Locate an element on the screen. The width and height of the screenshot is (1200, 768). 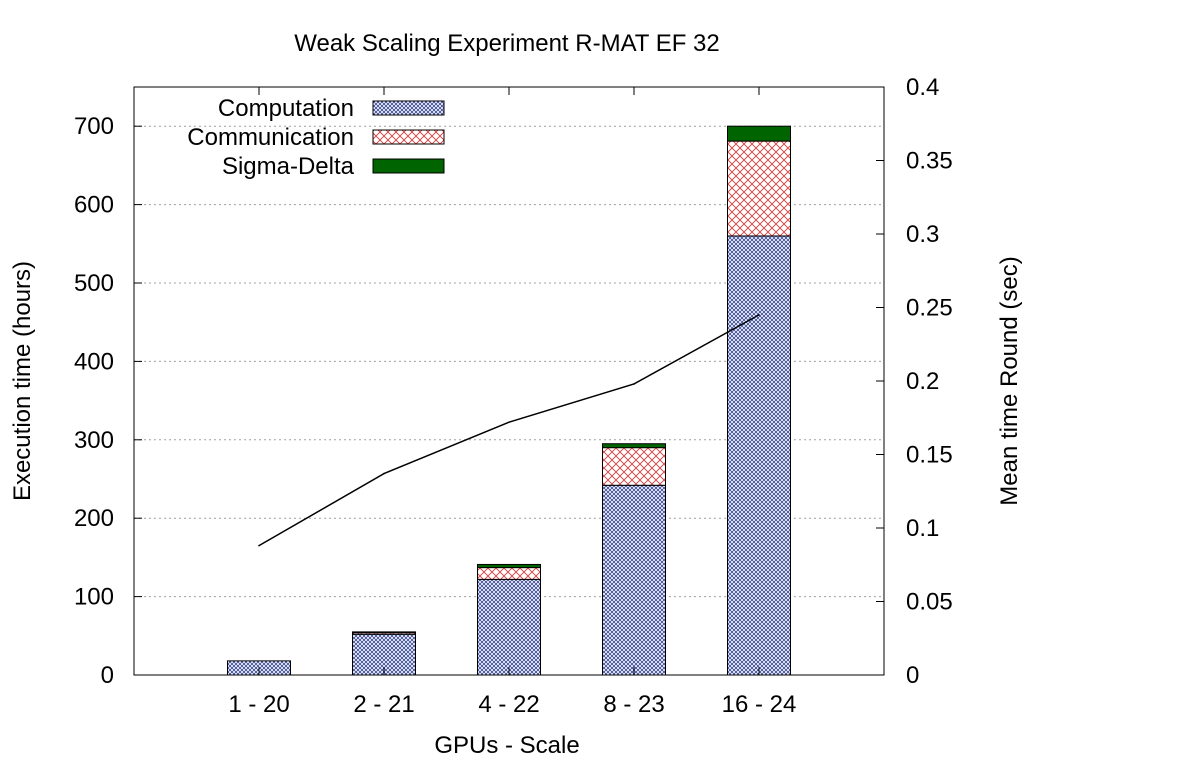
y2-tick-label: 0.05 is located at coordinates (929, 602).